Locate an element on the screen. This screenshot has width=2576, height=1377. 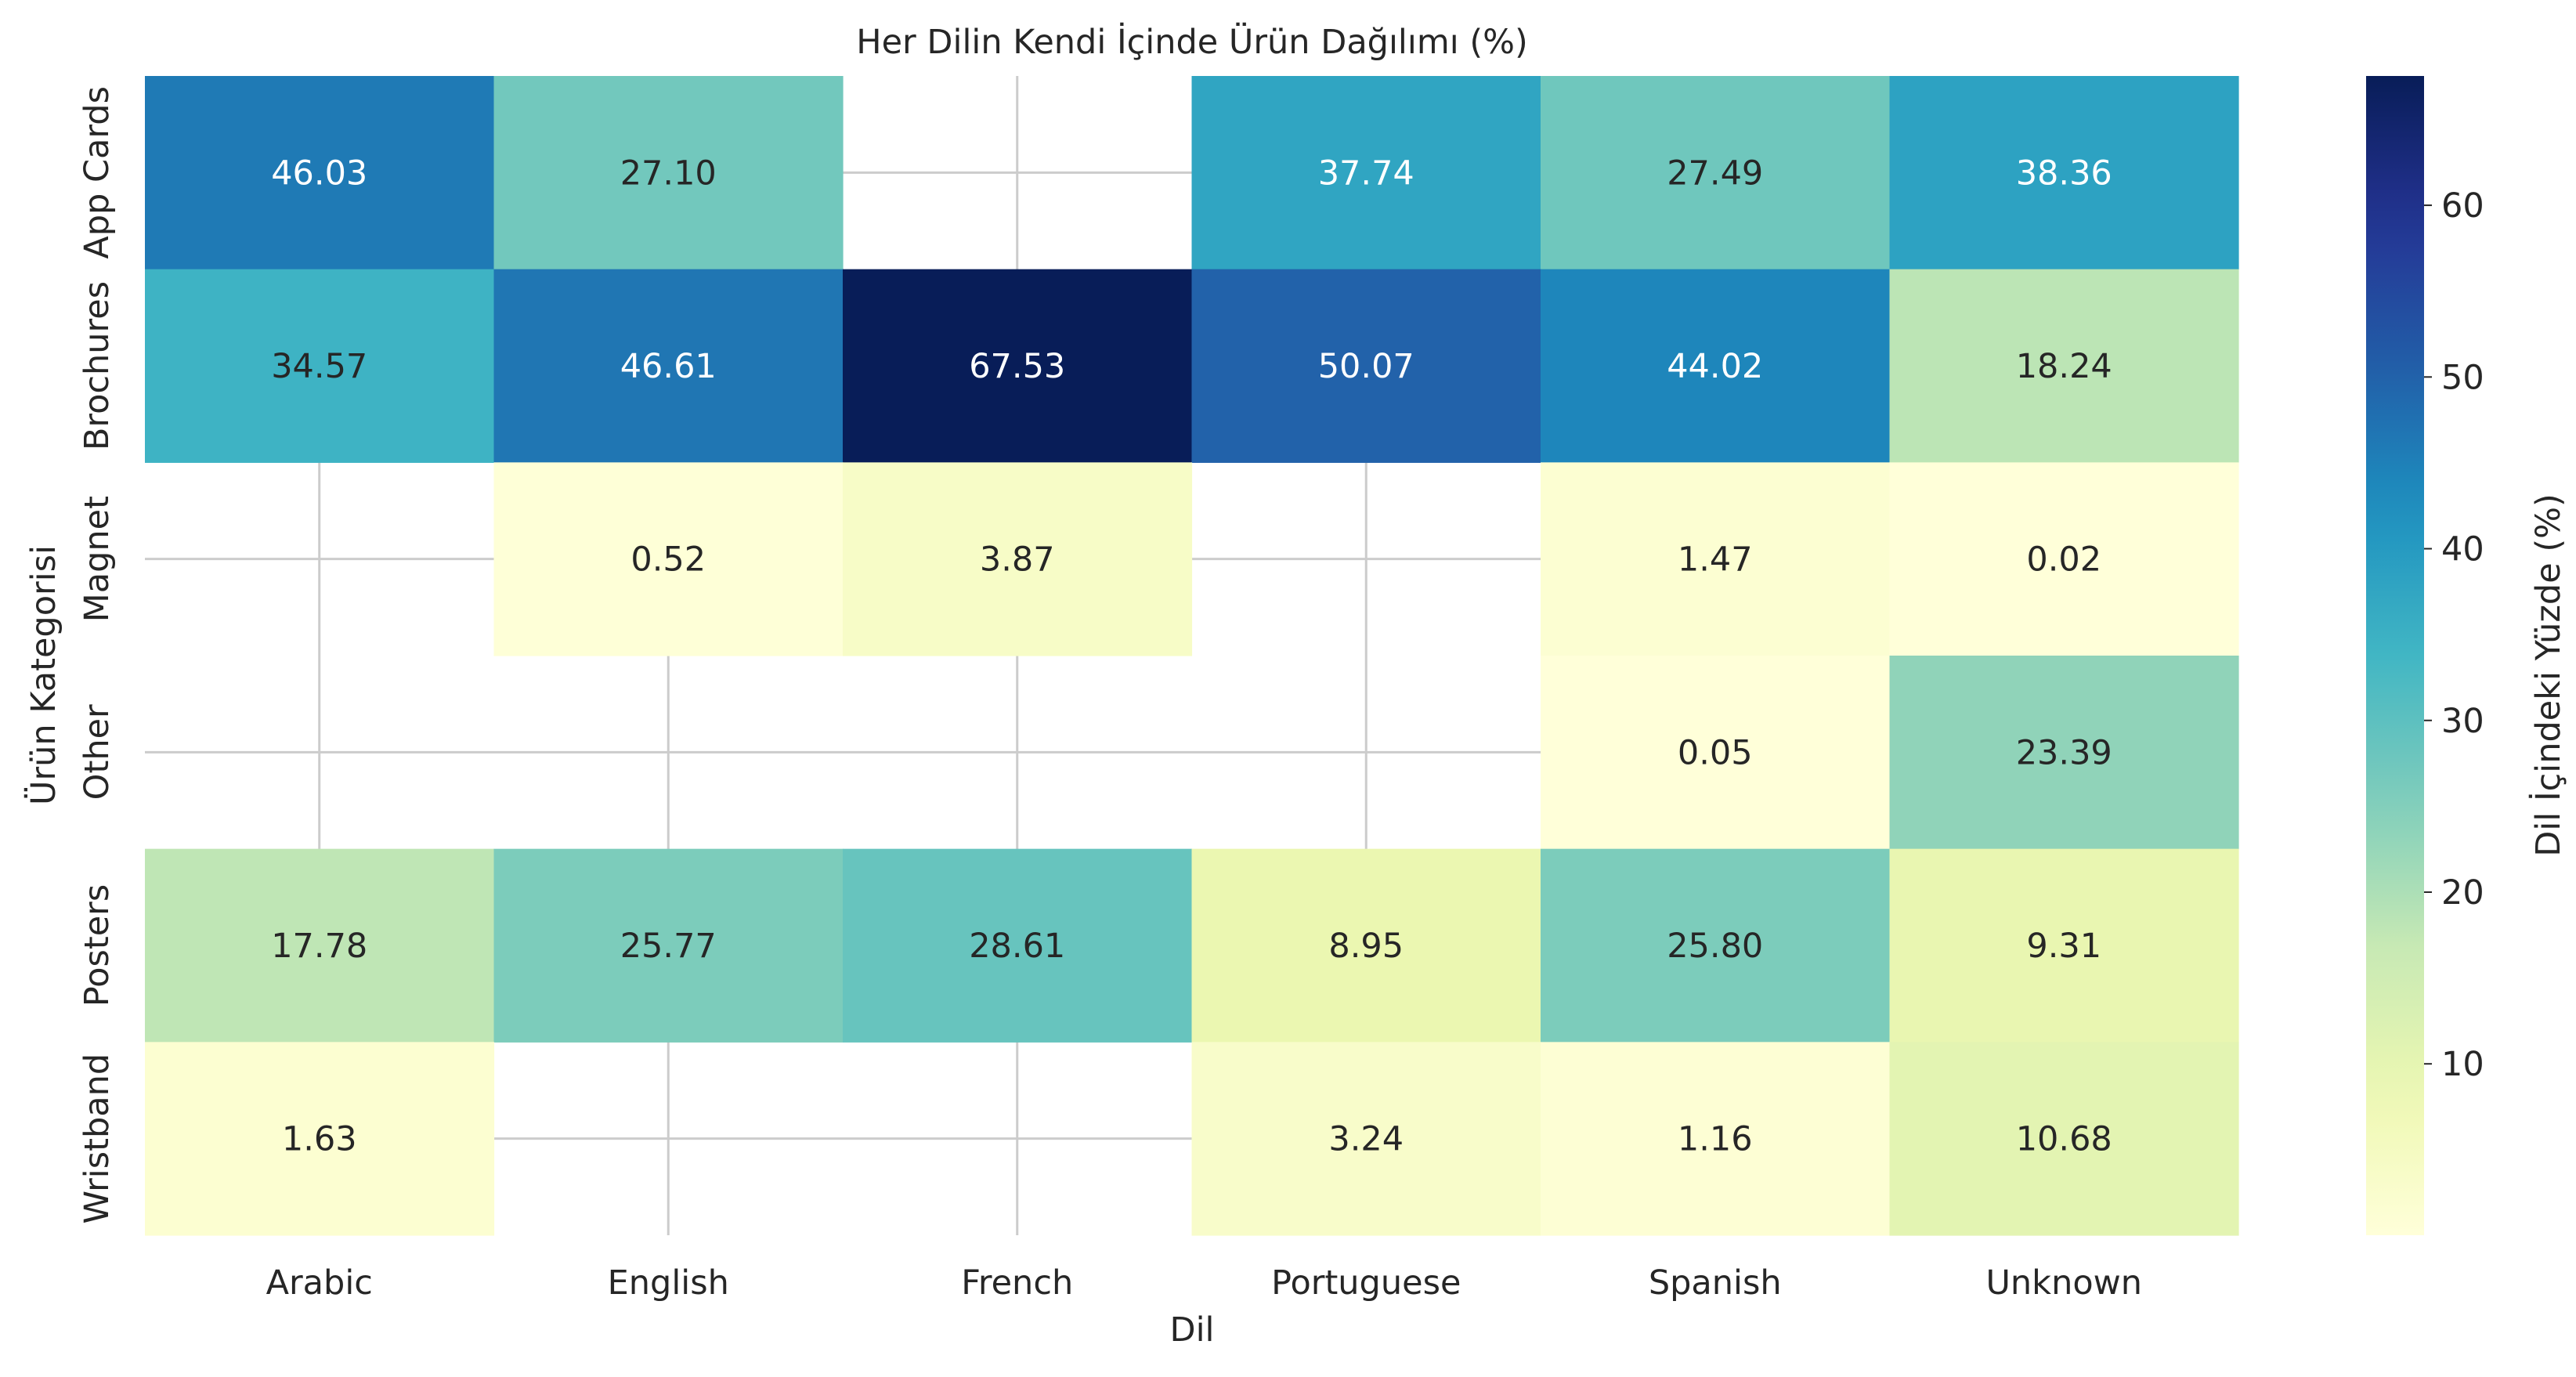
x-tick-label: Unknown is located at coordinates (2063, 1283).